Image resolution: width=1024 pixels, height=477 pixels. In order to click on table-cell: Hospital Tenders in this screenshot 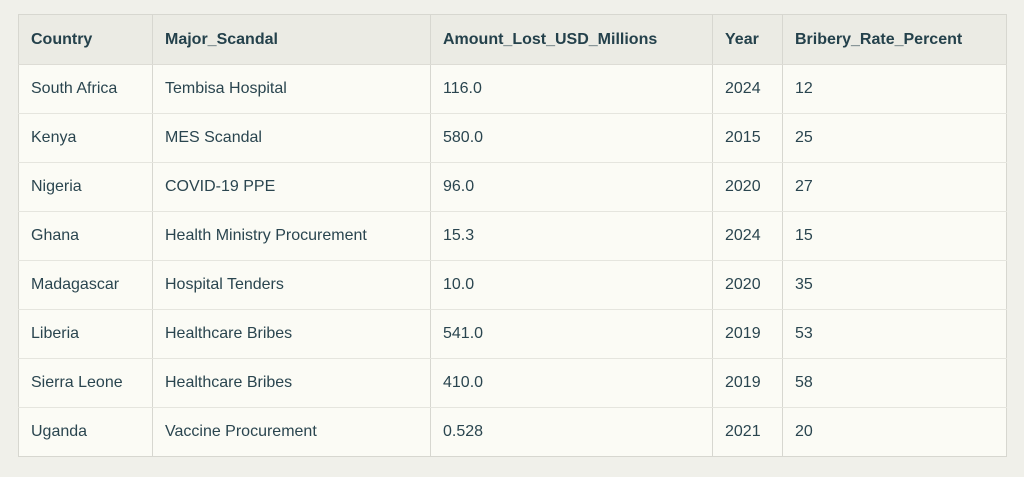, I will do `click(291, 285)`.